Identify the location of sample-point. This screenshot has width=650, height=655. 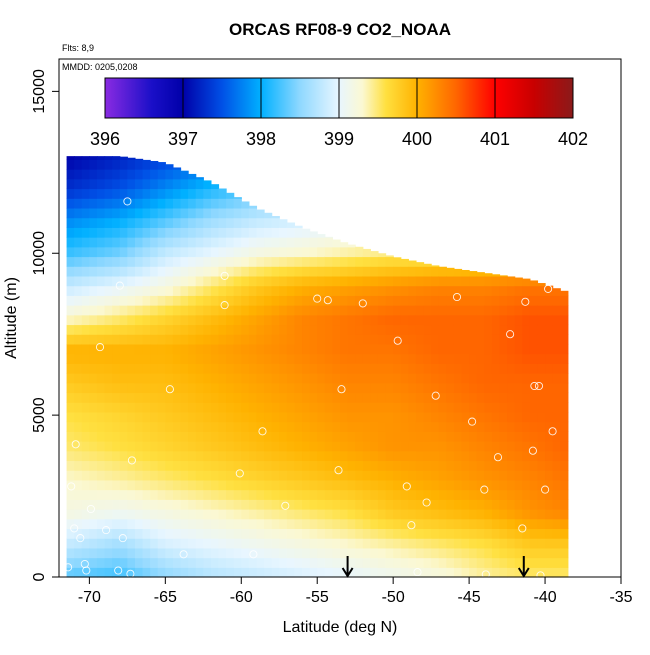
(74, 528).